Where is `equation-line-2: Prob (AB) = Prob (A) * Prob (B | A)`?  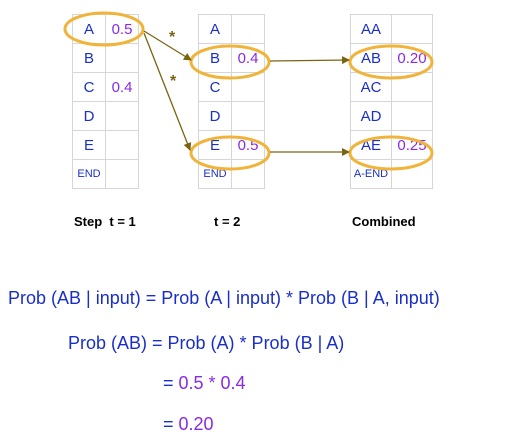
equation-line-2: Prob (AB) = Prob (A) * Prob (B | A) is located at coordinates (206, 343).